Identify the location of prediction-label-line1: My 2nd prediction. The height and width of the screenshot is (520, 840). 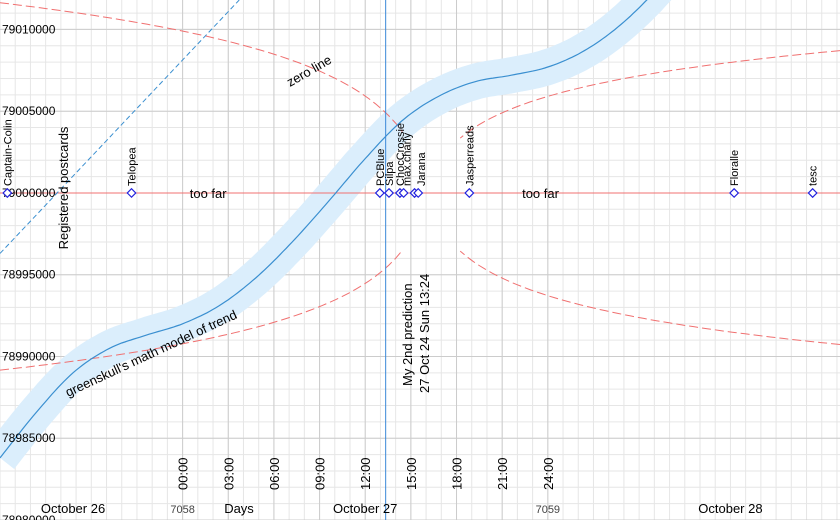
(407, 334).